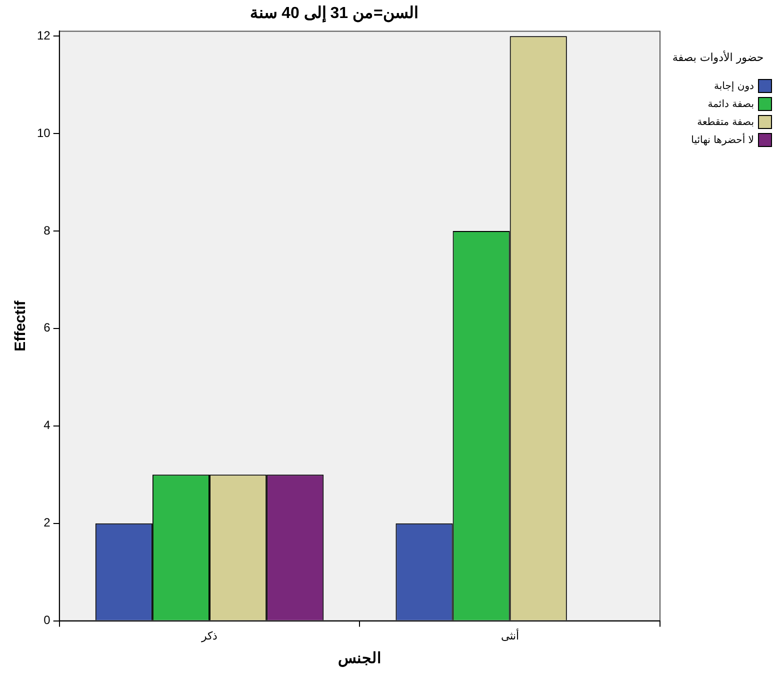 This screenshot has height=680, width=774. Describe the element at coordinates (718, 57) in the screenshot. I see `legend-title: حضور الأدوات بصفة` at that location.